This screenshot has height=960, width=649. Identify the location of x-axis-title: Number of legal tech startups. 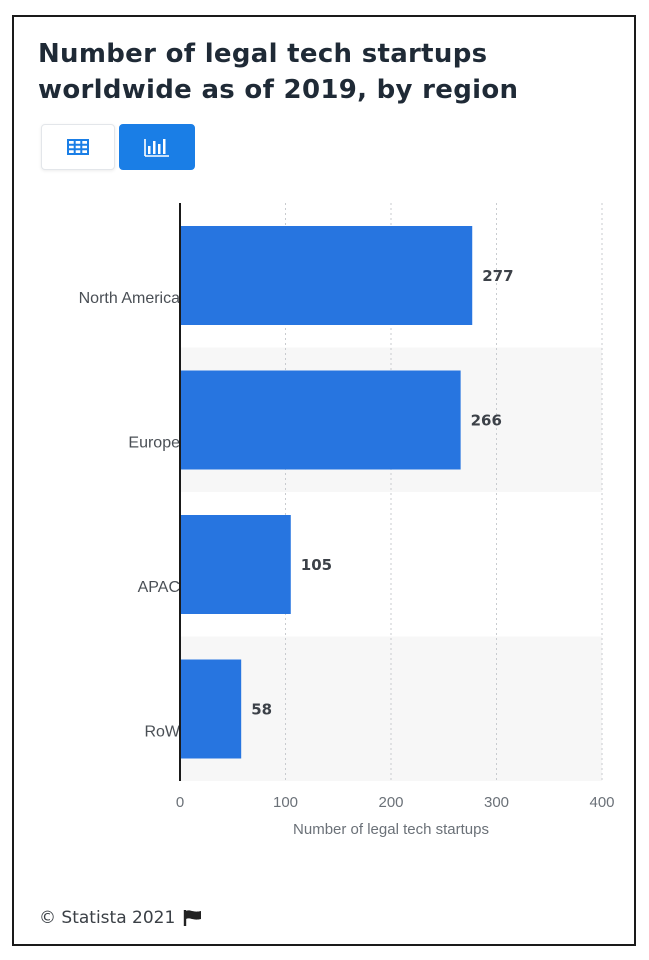
(391, 829).